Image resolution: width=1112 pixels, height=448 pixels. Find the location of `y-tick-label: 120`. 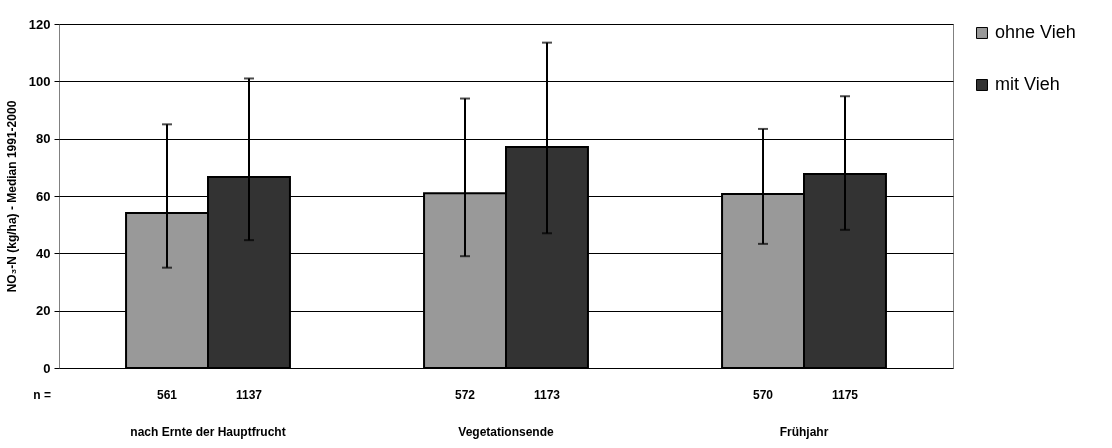

y-tick-label: 120 is located at coordinates (39, 24).